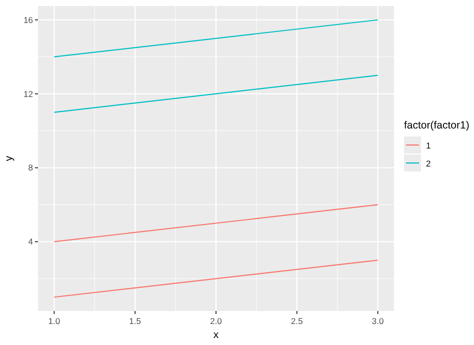 The width and height of the screenshot is (474, 345). I want to click on y-tick-label: 16, so click(29, 19).